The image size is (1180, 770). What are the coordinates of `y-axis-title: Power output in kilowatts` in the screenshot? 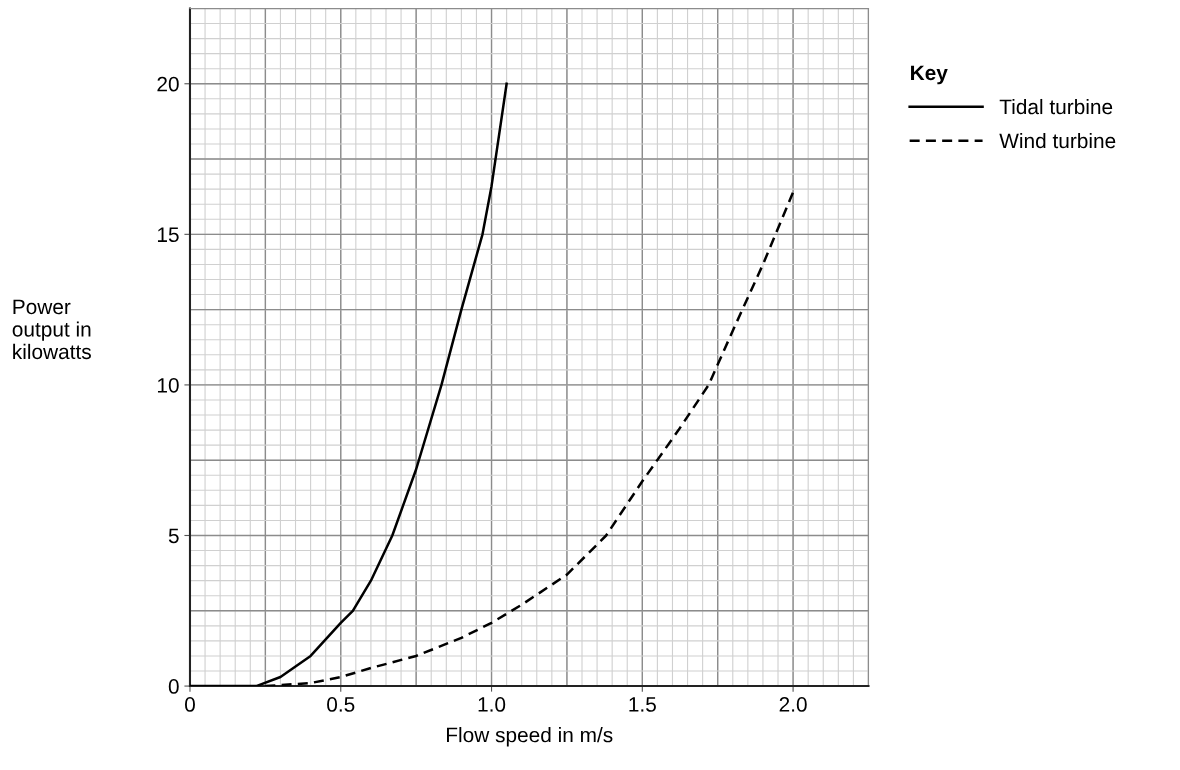 It's located at (51, 329).